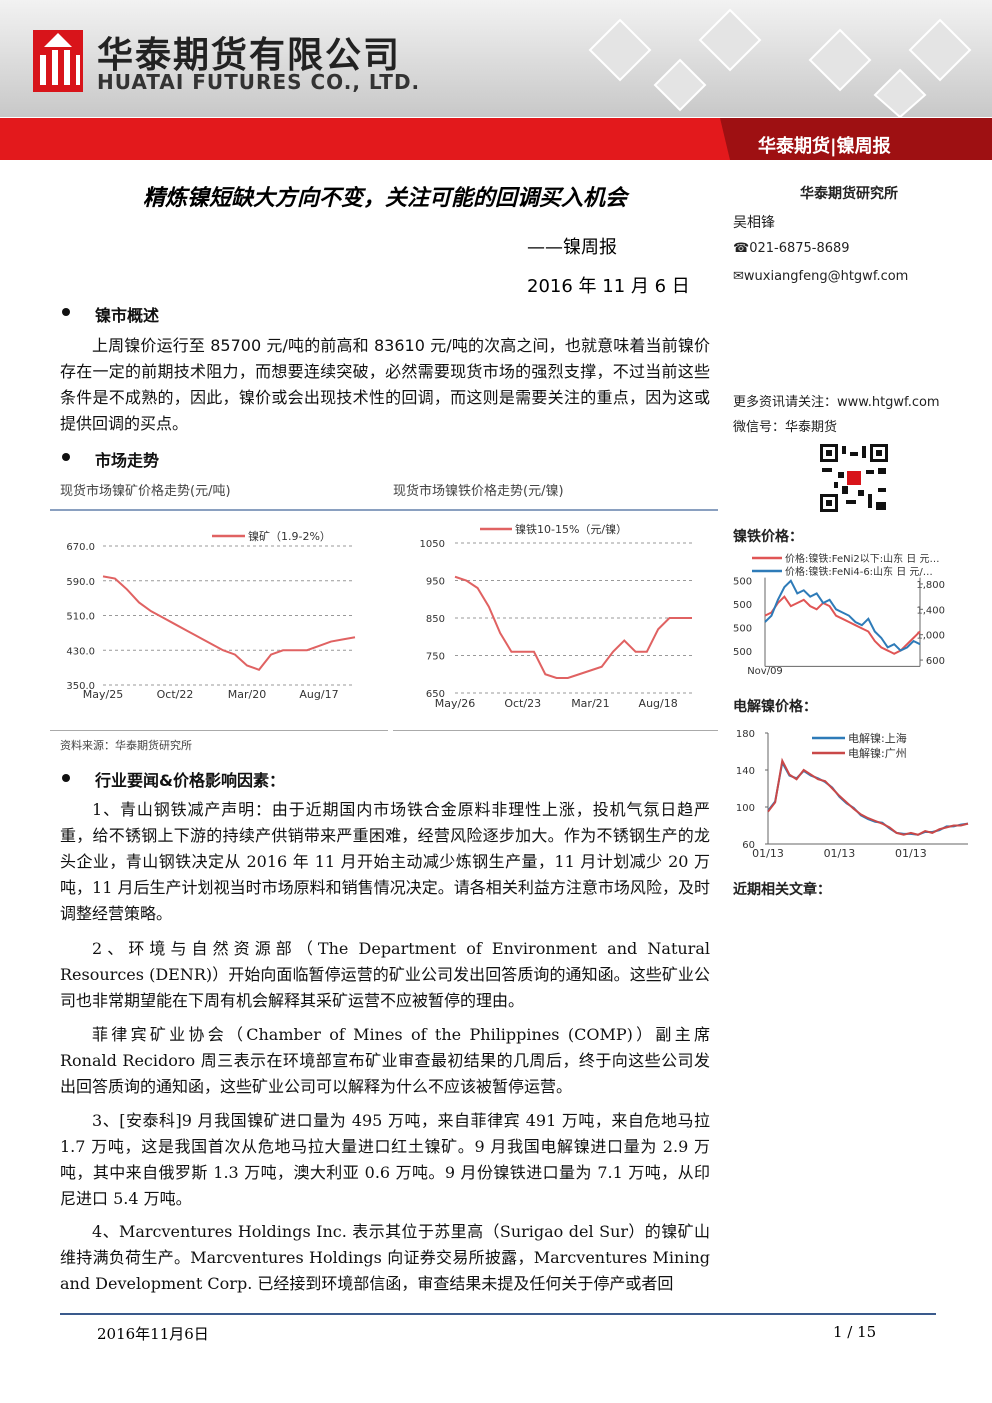  I want to click on qr-code, so click(854, 478).